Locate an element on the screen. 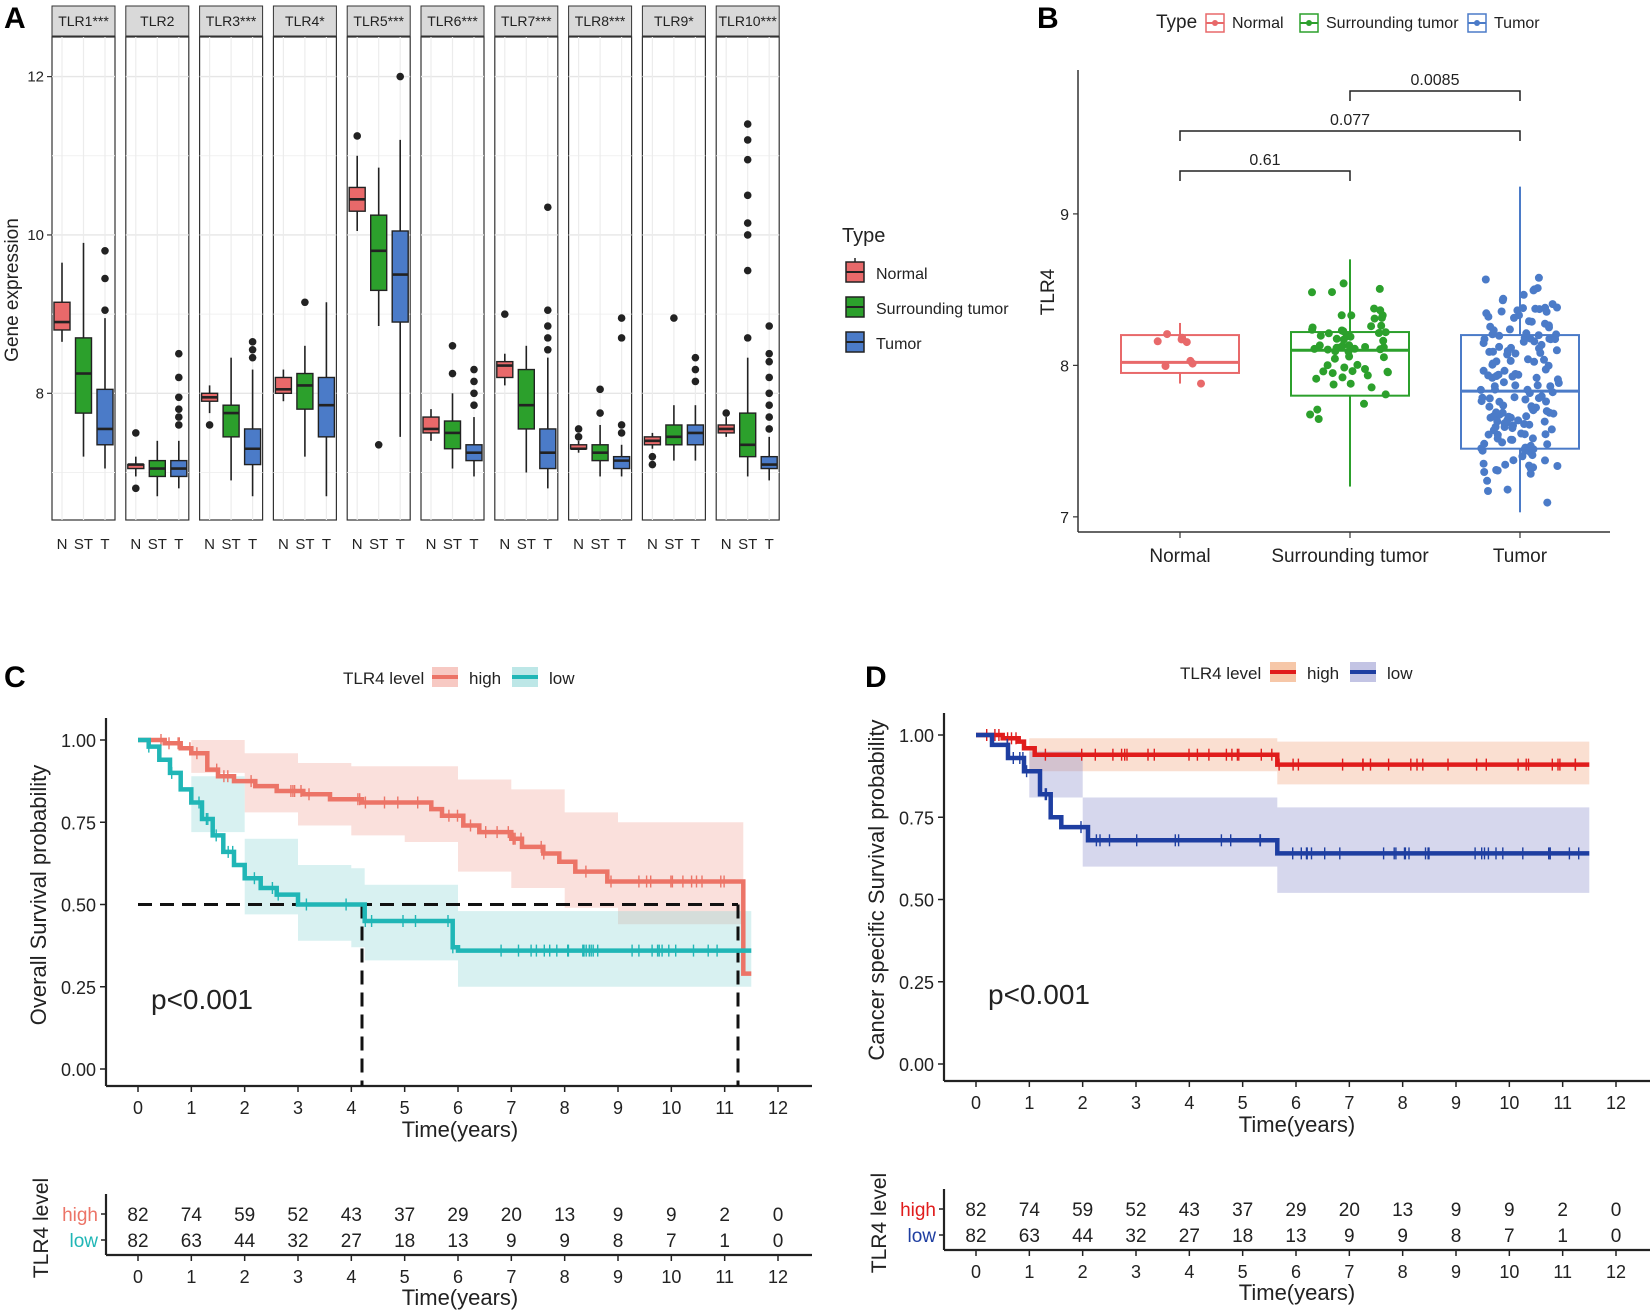 This screenshot has width=1650, height=1311. risk-x-tick-label: 6 is located at coordinates (458, 1277).